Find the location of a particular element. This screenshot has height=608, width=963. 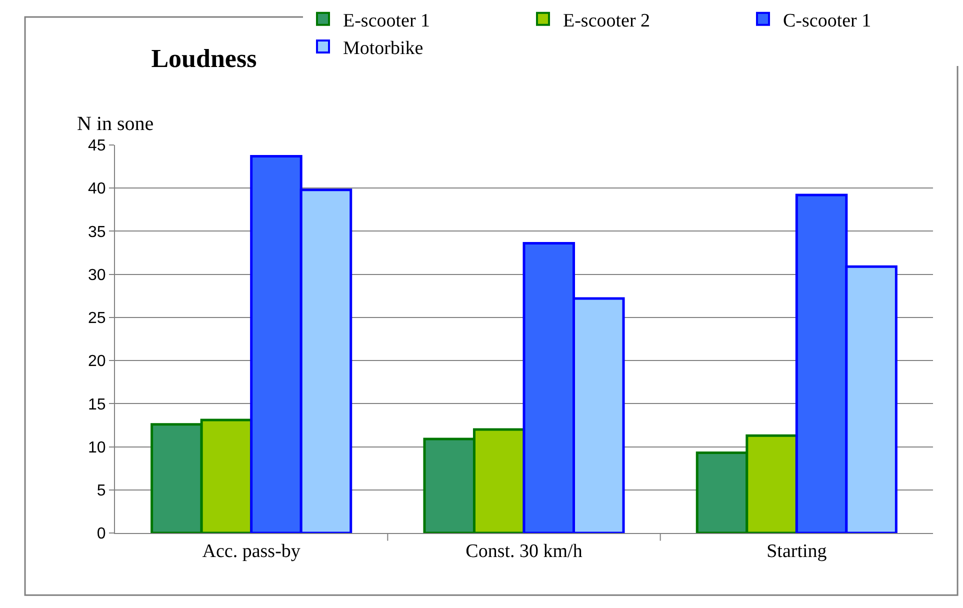

y-tick-label: 40 is located at coordinates (97, 189).